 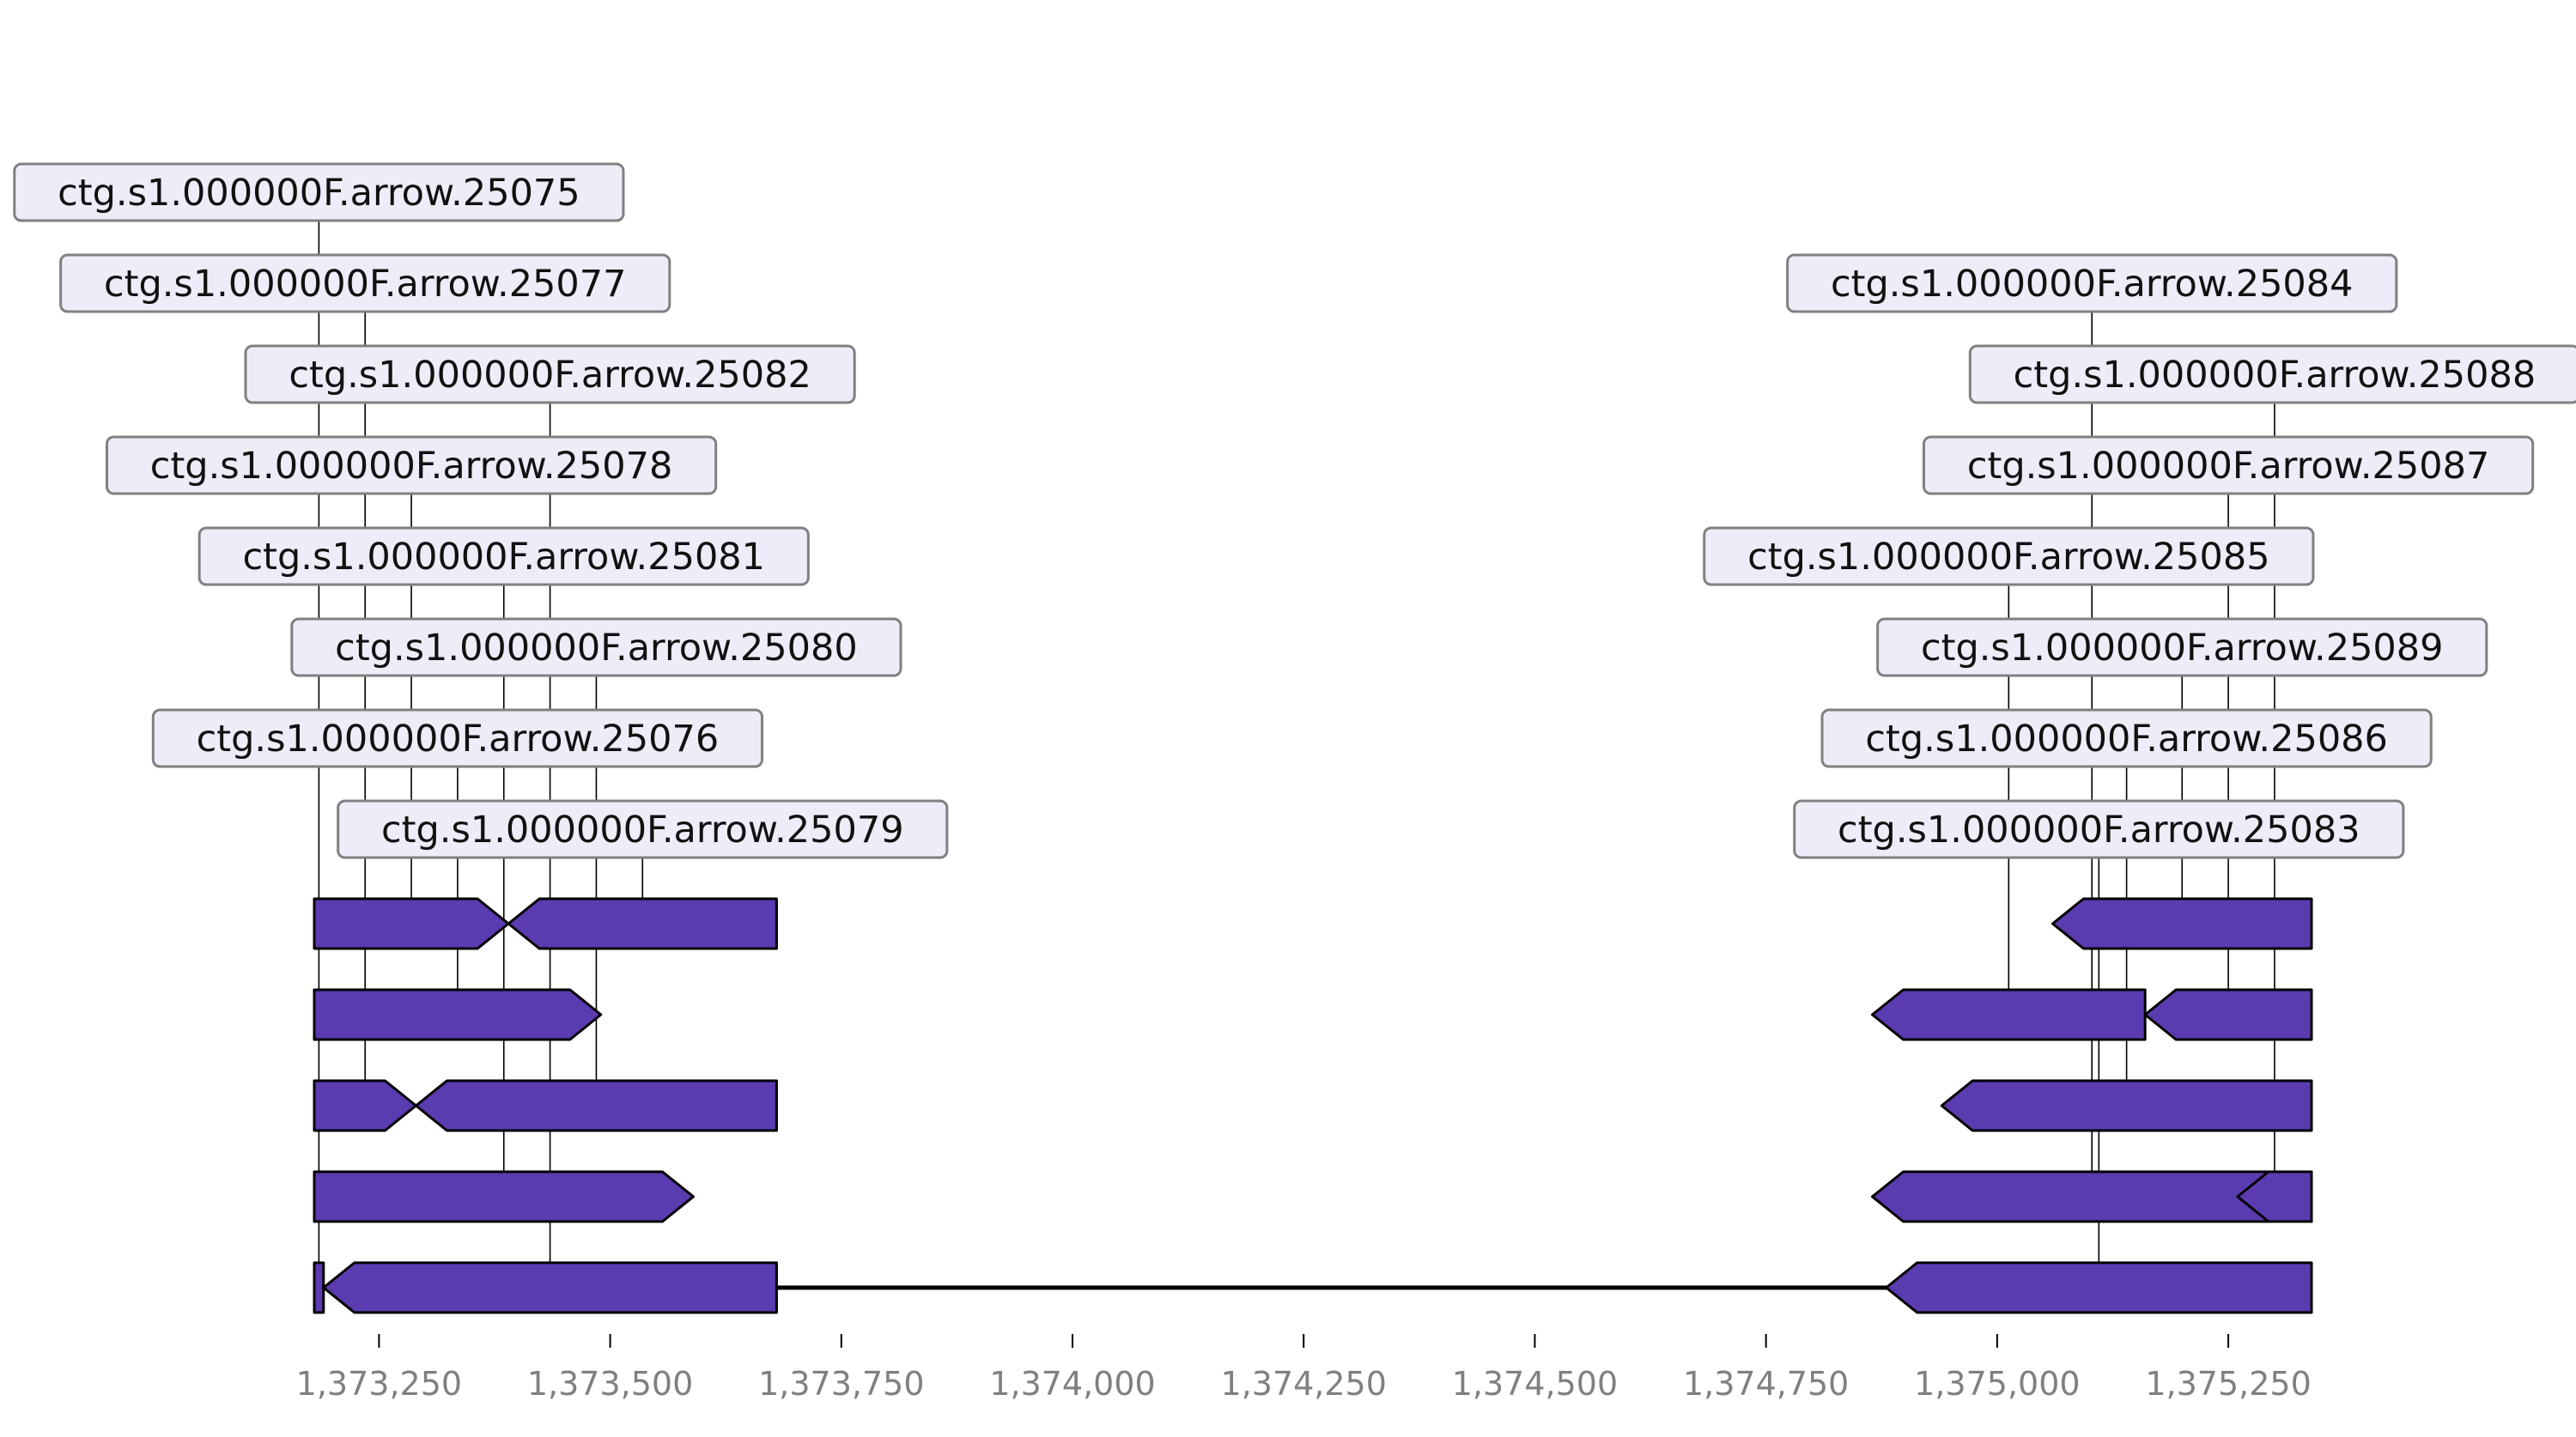 I want to click on feature-label-text: ctg.s1.000000F.arrow.25087, so click(x=2229, y=466).